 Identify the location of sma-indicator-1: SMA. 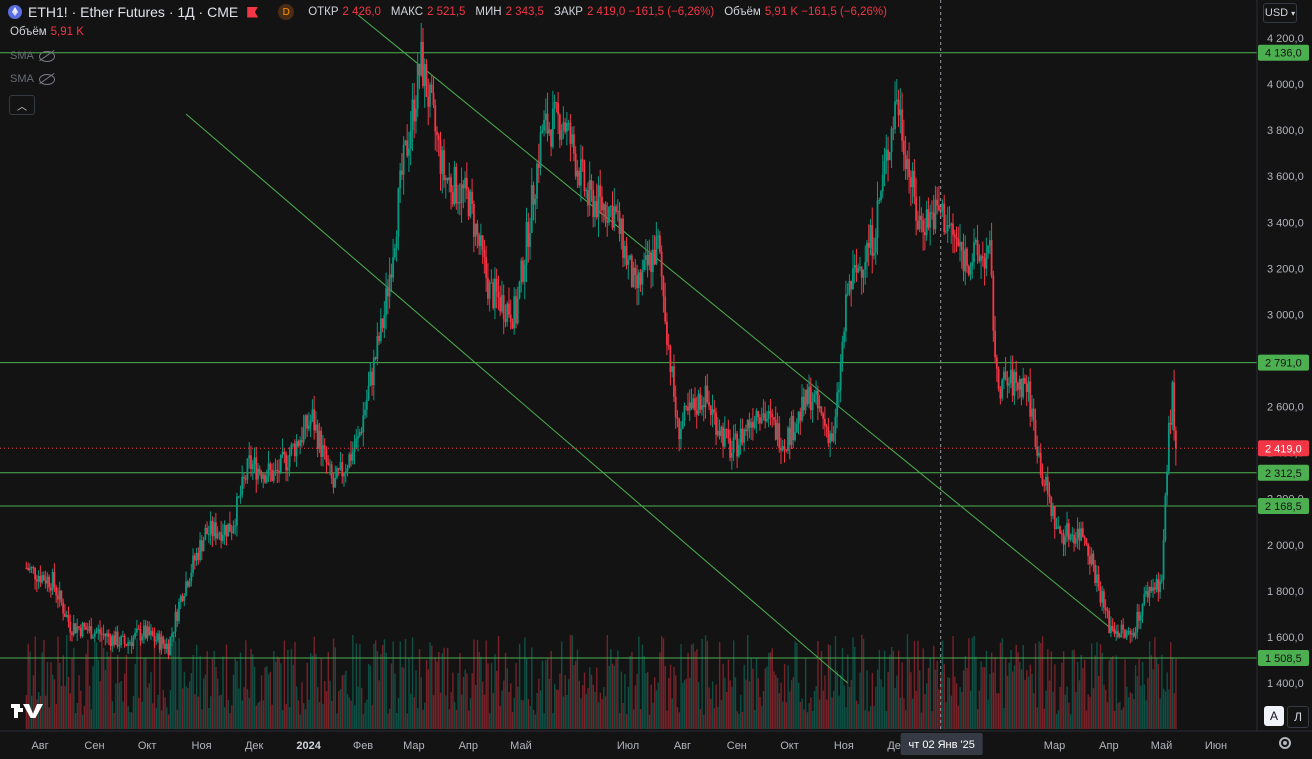
(32, 56).